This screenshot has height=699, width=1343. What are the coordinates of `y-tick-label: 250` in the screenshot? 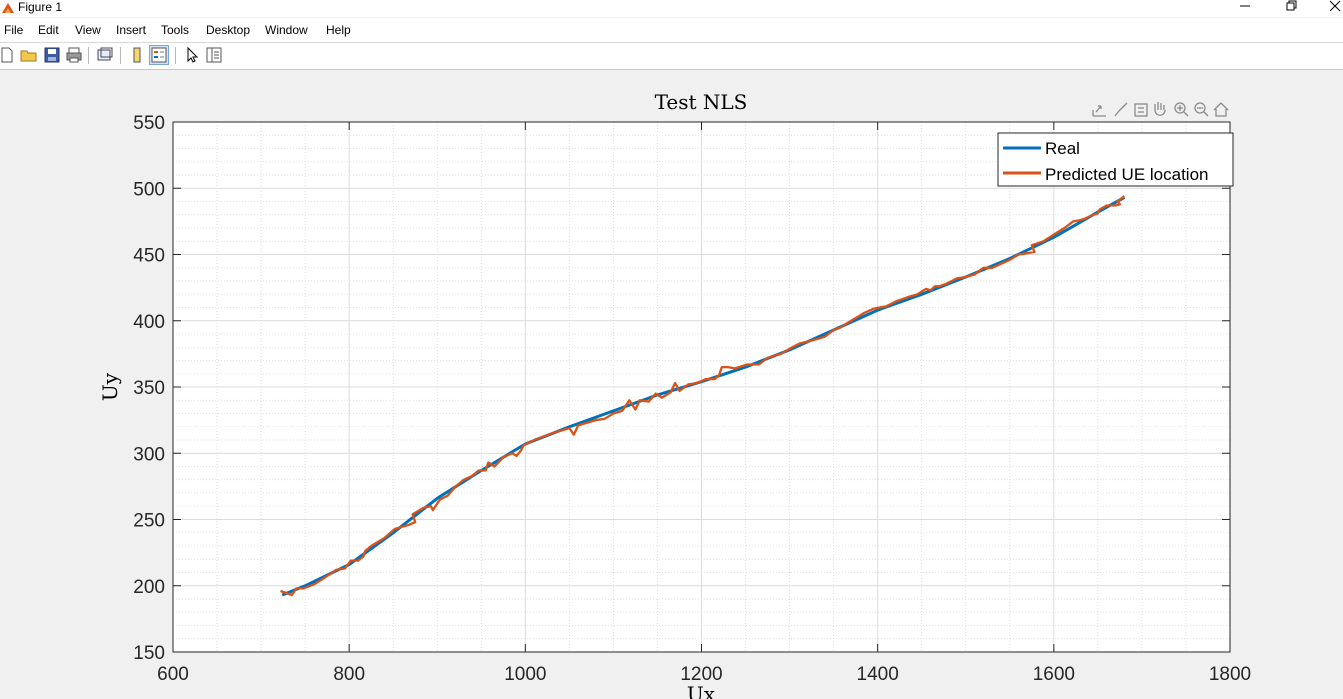 It's located at (149, 521).